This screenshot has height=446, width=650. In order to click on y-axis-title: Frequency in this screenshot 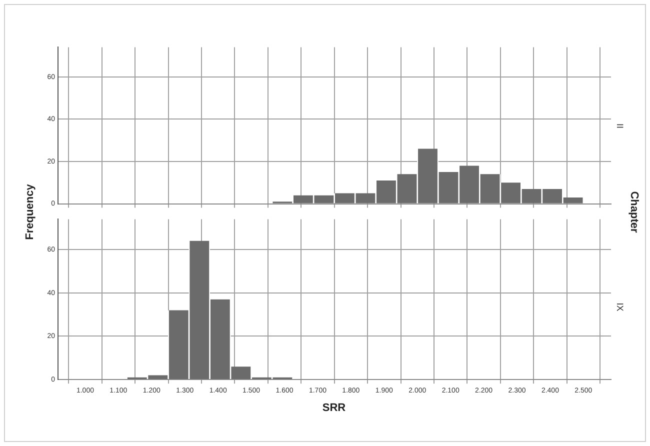, I will do `click(30, 212)`.